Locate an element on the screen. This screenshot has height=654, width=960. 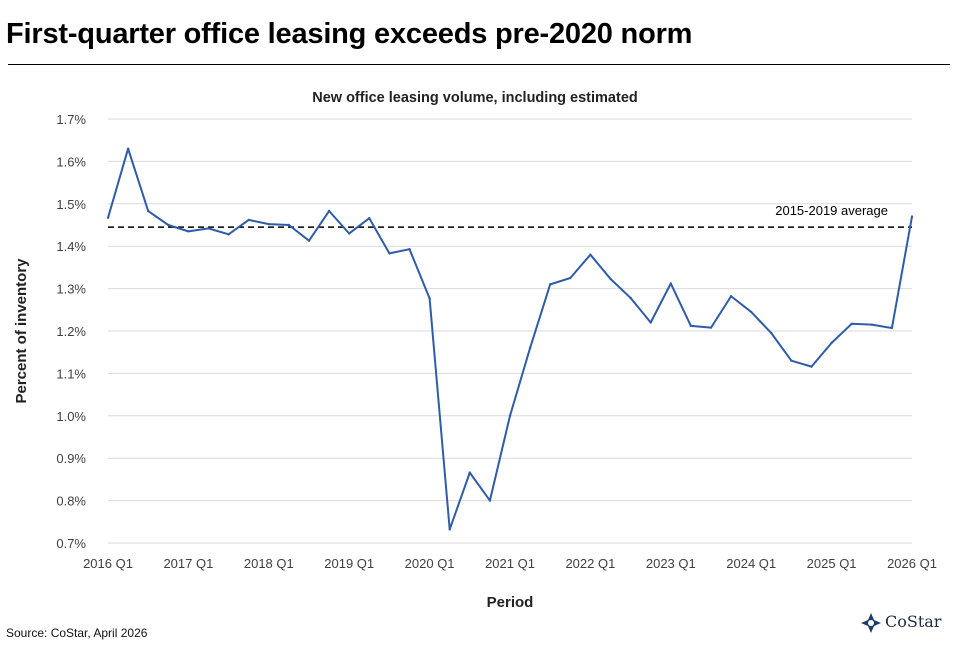
x-tick-label: 2022 Q1 is located at coordinates (590, 563).